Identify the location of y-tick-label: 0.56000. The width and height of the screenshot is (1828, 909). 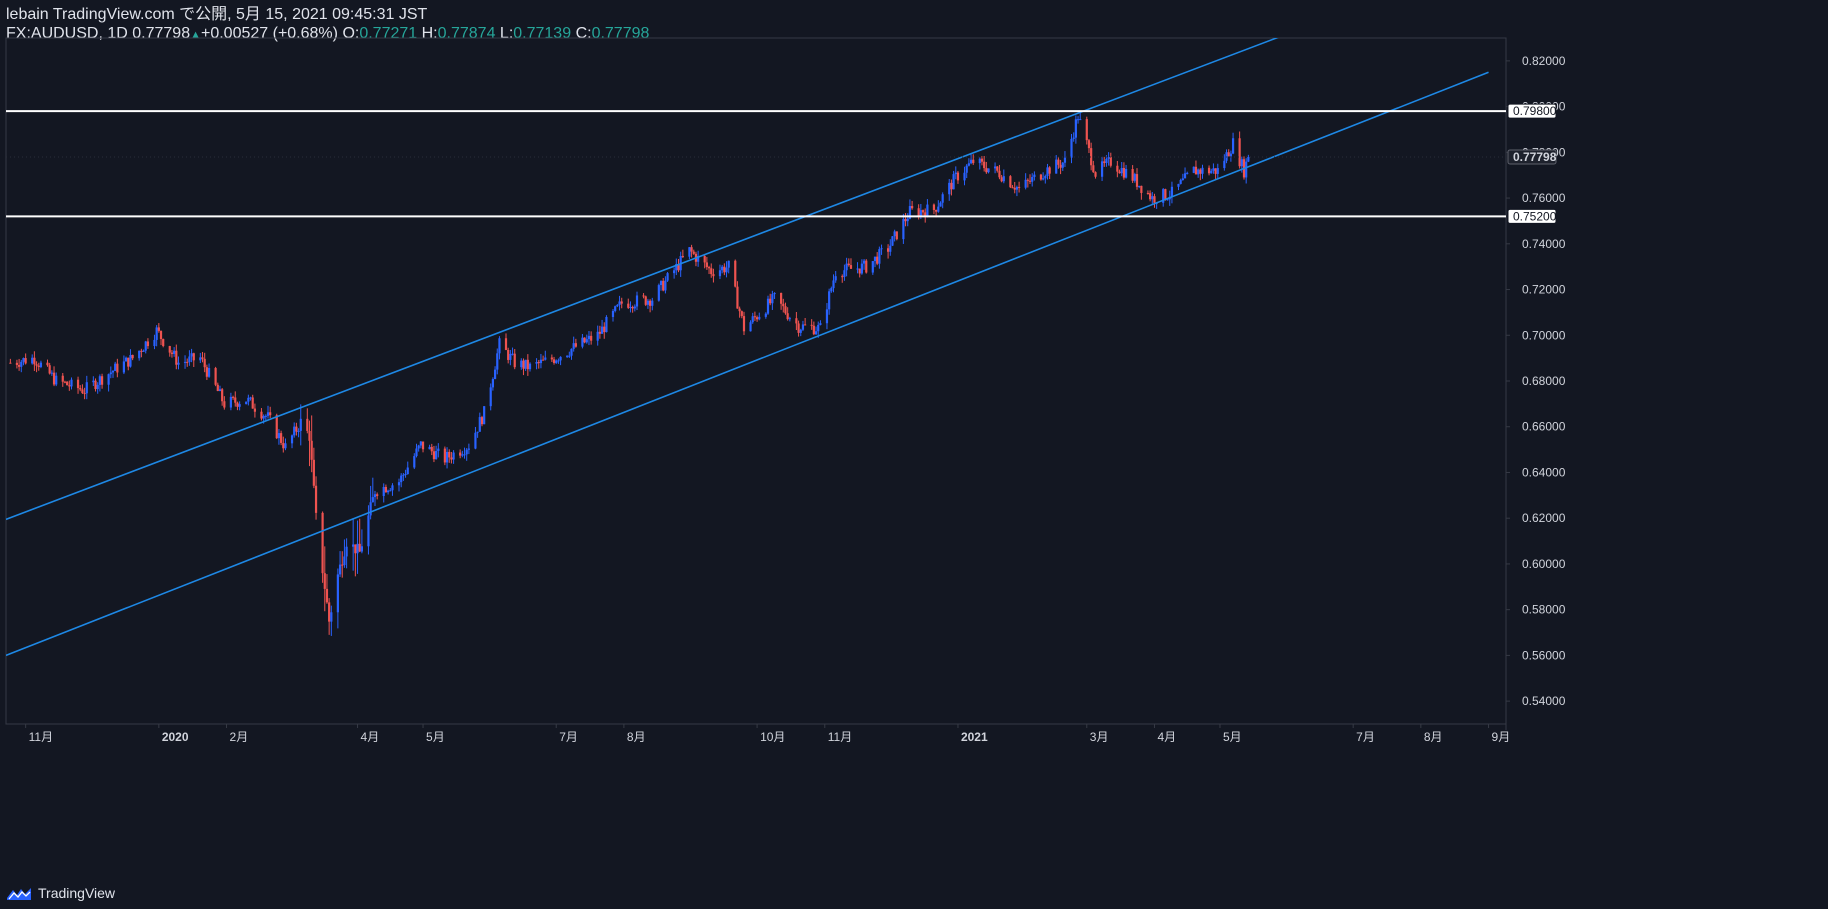
(1544, 655).